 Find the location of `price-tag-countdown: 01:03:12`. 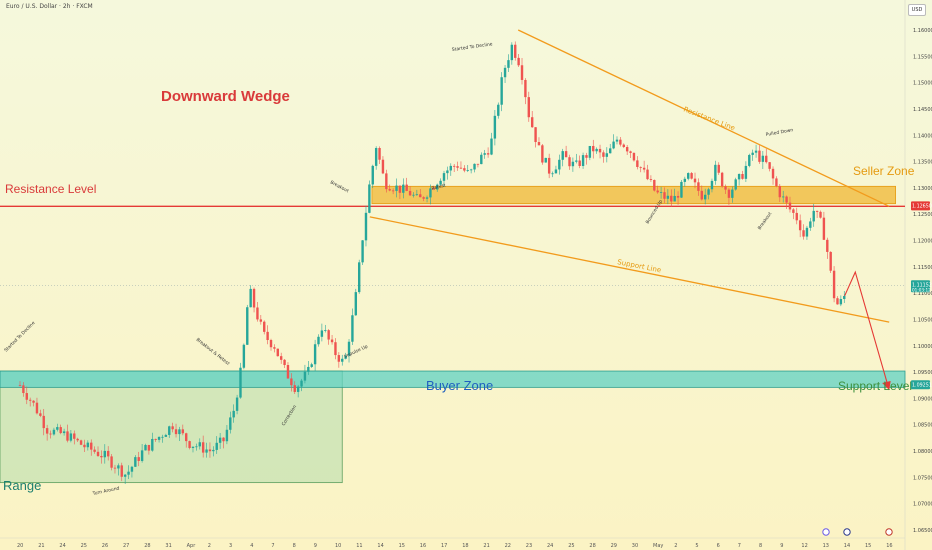

price-tag-countdown: 01:03:12 is located at coordinates (921, 289).